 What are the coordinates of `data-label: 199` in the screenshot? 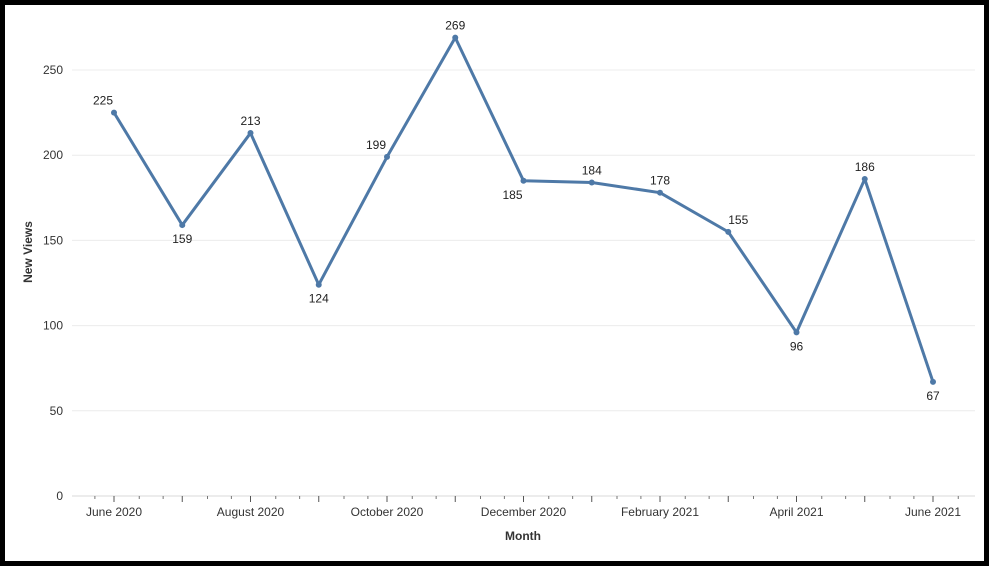 It's located at (376, 145).